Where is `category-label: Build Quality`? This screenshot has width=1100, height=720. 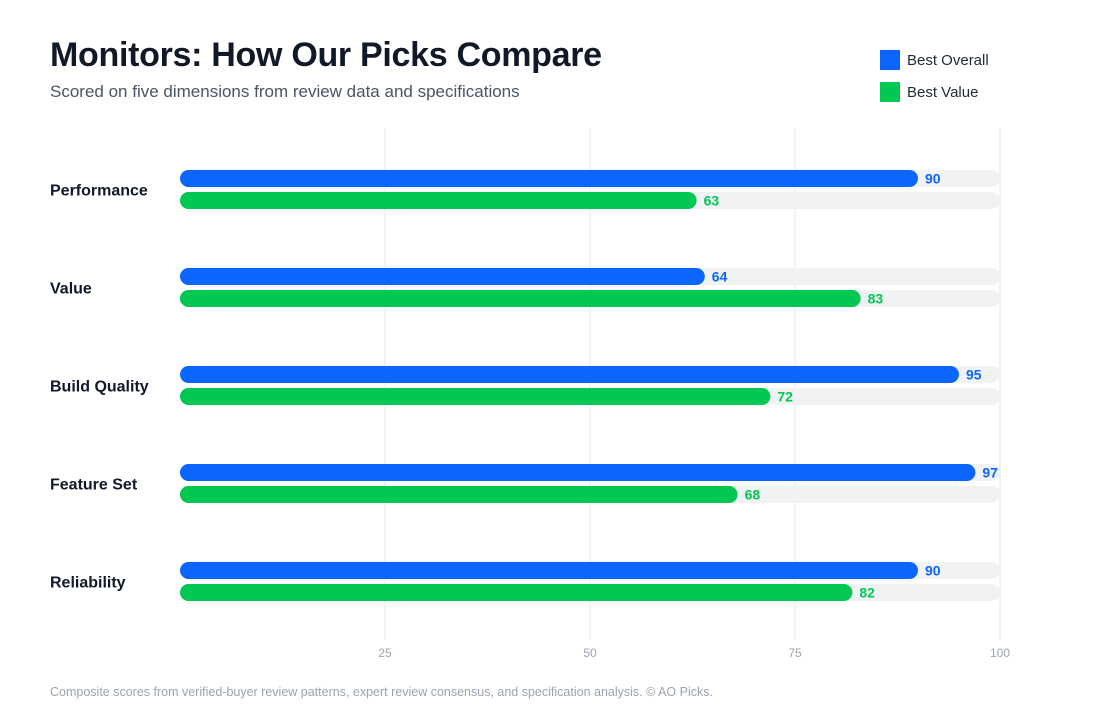
category-label: Build Quality is located at coordinates (99, 387).